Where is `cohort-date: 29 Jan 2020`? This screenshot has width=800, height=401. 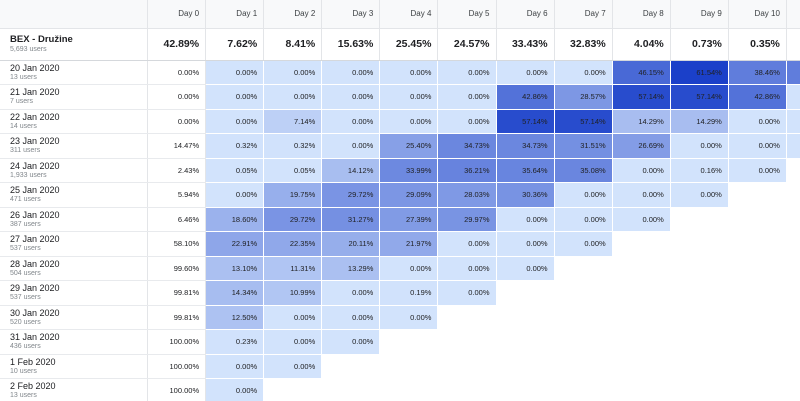
cohort-date: 29 Jan 2020 is located at coordinates (35, 288).